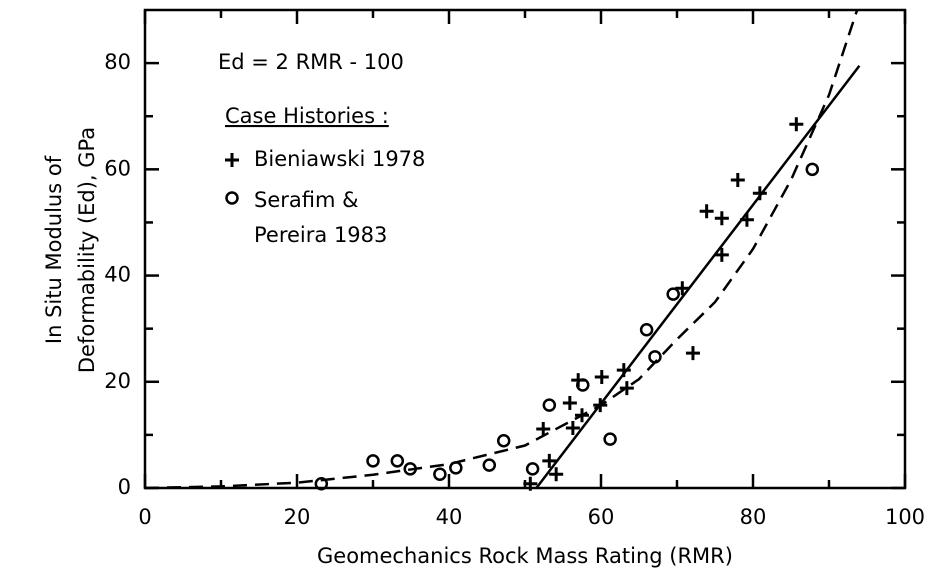 This screenshot has width=933, height=572. Describe the element at coordinates (117, 275) in the screenshot. I see `y-tick-label: 40` at that location.